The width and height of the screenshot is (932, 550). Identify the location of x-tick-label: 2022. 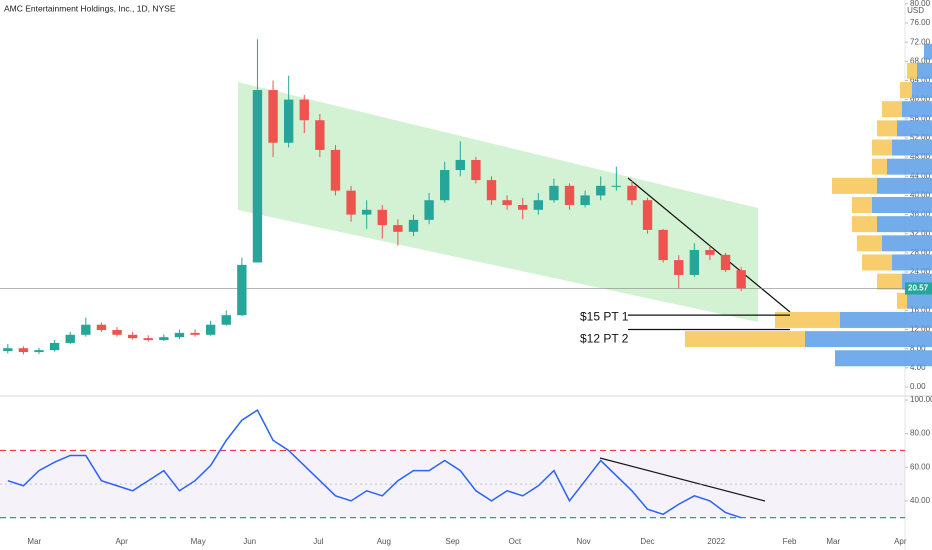
(716, 541).